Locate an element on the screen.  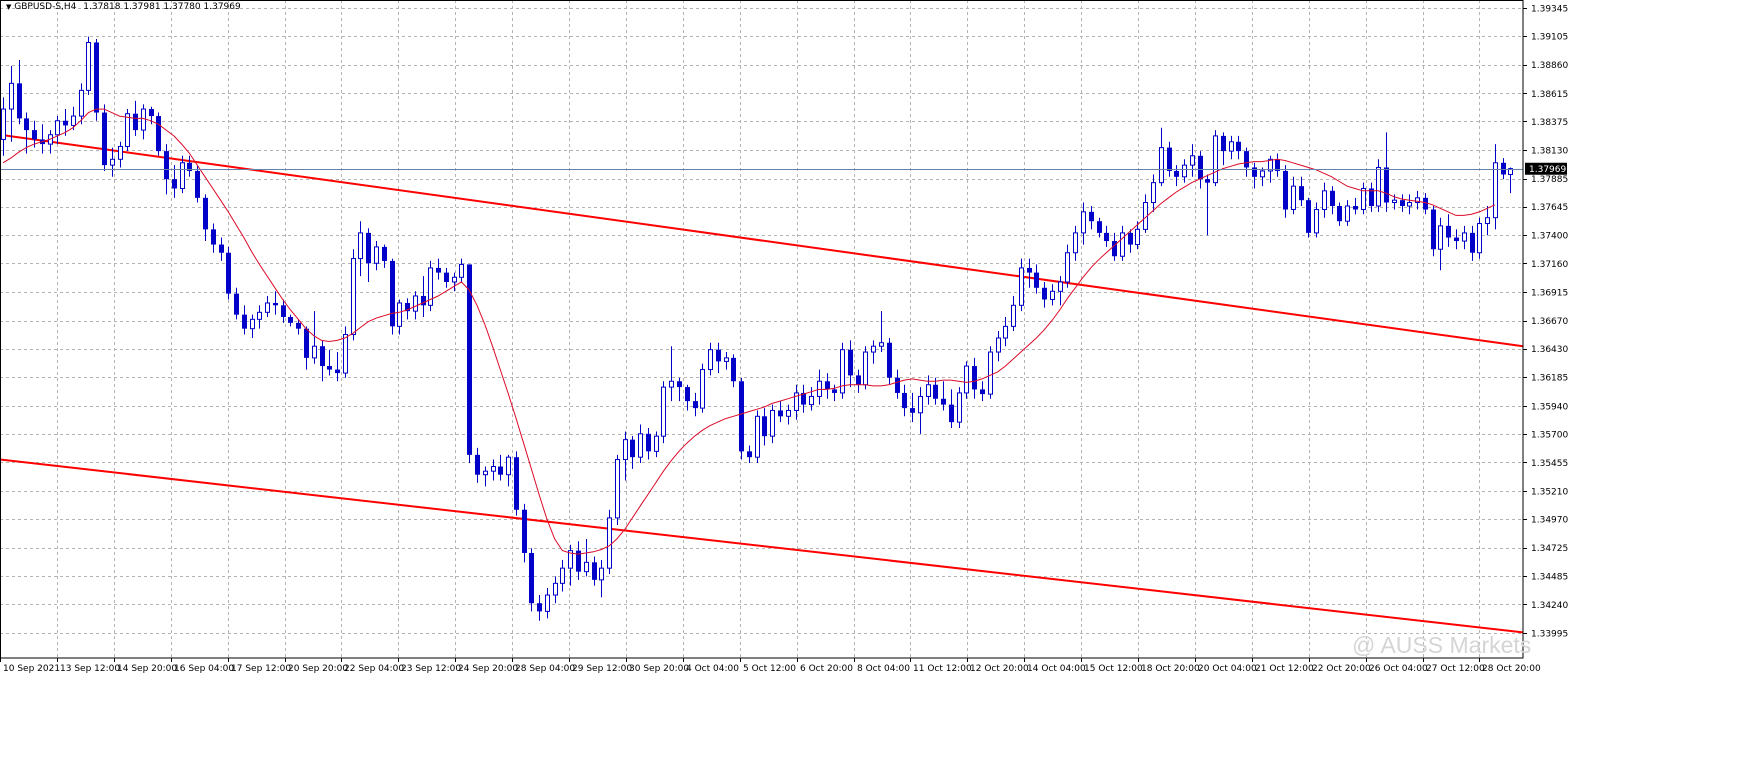
price-tick-label: 1.36185 is located at coordinates (1549, 379).